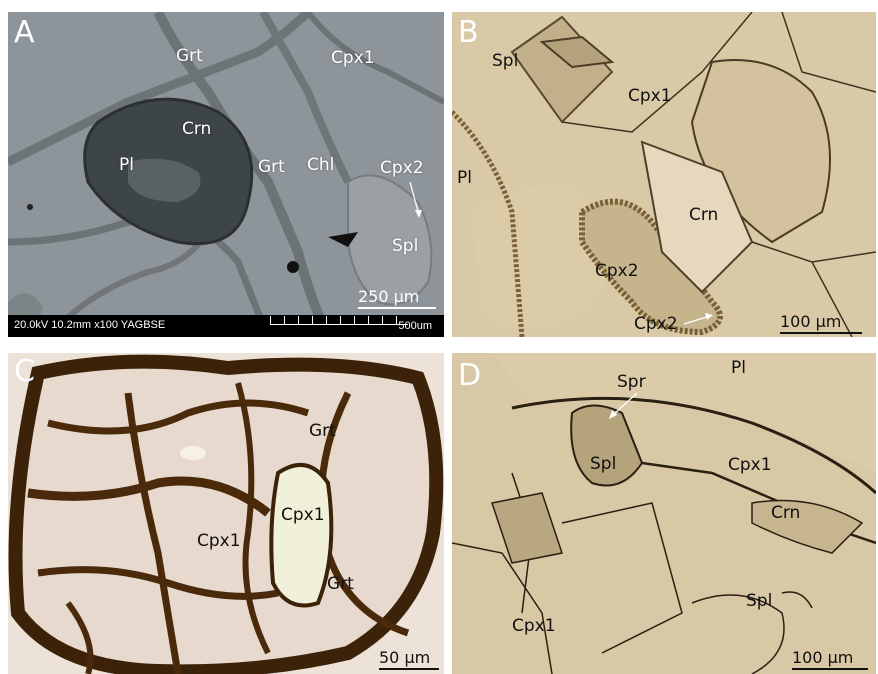  What do you see at coordinates (90, 325) in the screenshot?
I see `sem-info-text: 20.0kV 10.2mm x100 YAGBSE` at bounding box center [90, 325].